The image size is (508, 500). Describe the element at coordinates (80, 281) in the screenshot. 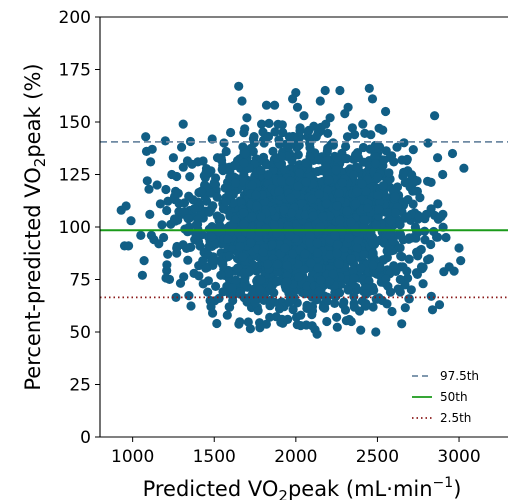

I see `y-tick-label: 75` at that location.